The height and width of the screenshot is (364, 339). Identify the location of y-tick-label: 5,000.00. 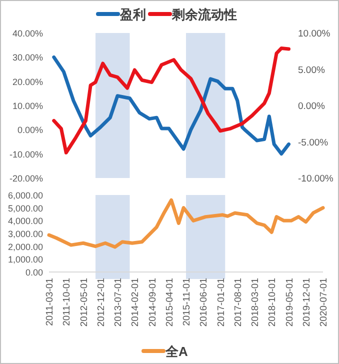
(25, 208).